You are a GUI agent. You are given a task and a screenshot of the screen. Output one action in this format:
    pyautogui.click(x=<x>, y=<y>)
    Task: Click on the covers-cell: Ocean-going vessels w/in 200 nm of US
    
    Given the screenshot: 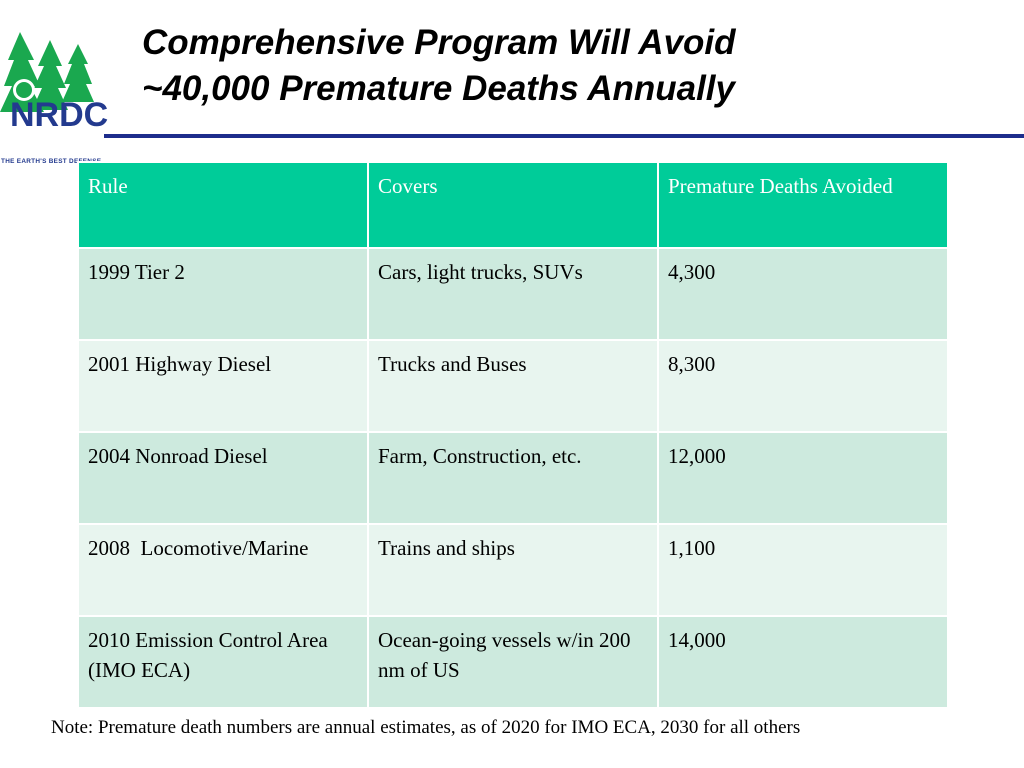 What is the action you would take?
    pyautogui.click(x=513, y=662)
    